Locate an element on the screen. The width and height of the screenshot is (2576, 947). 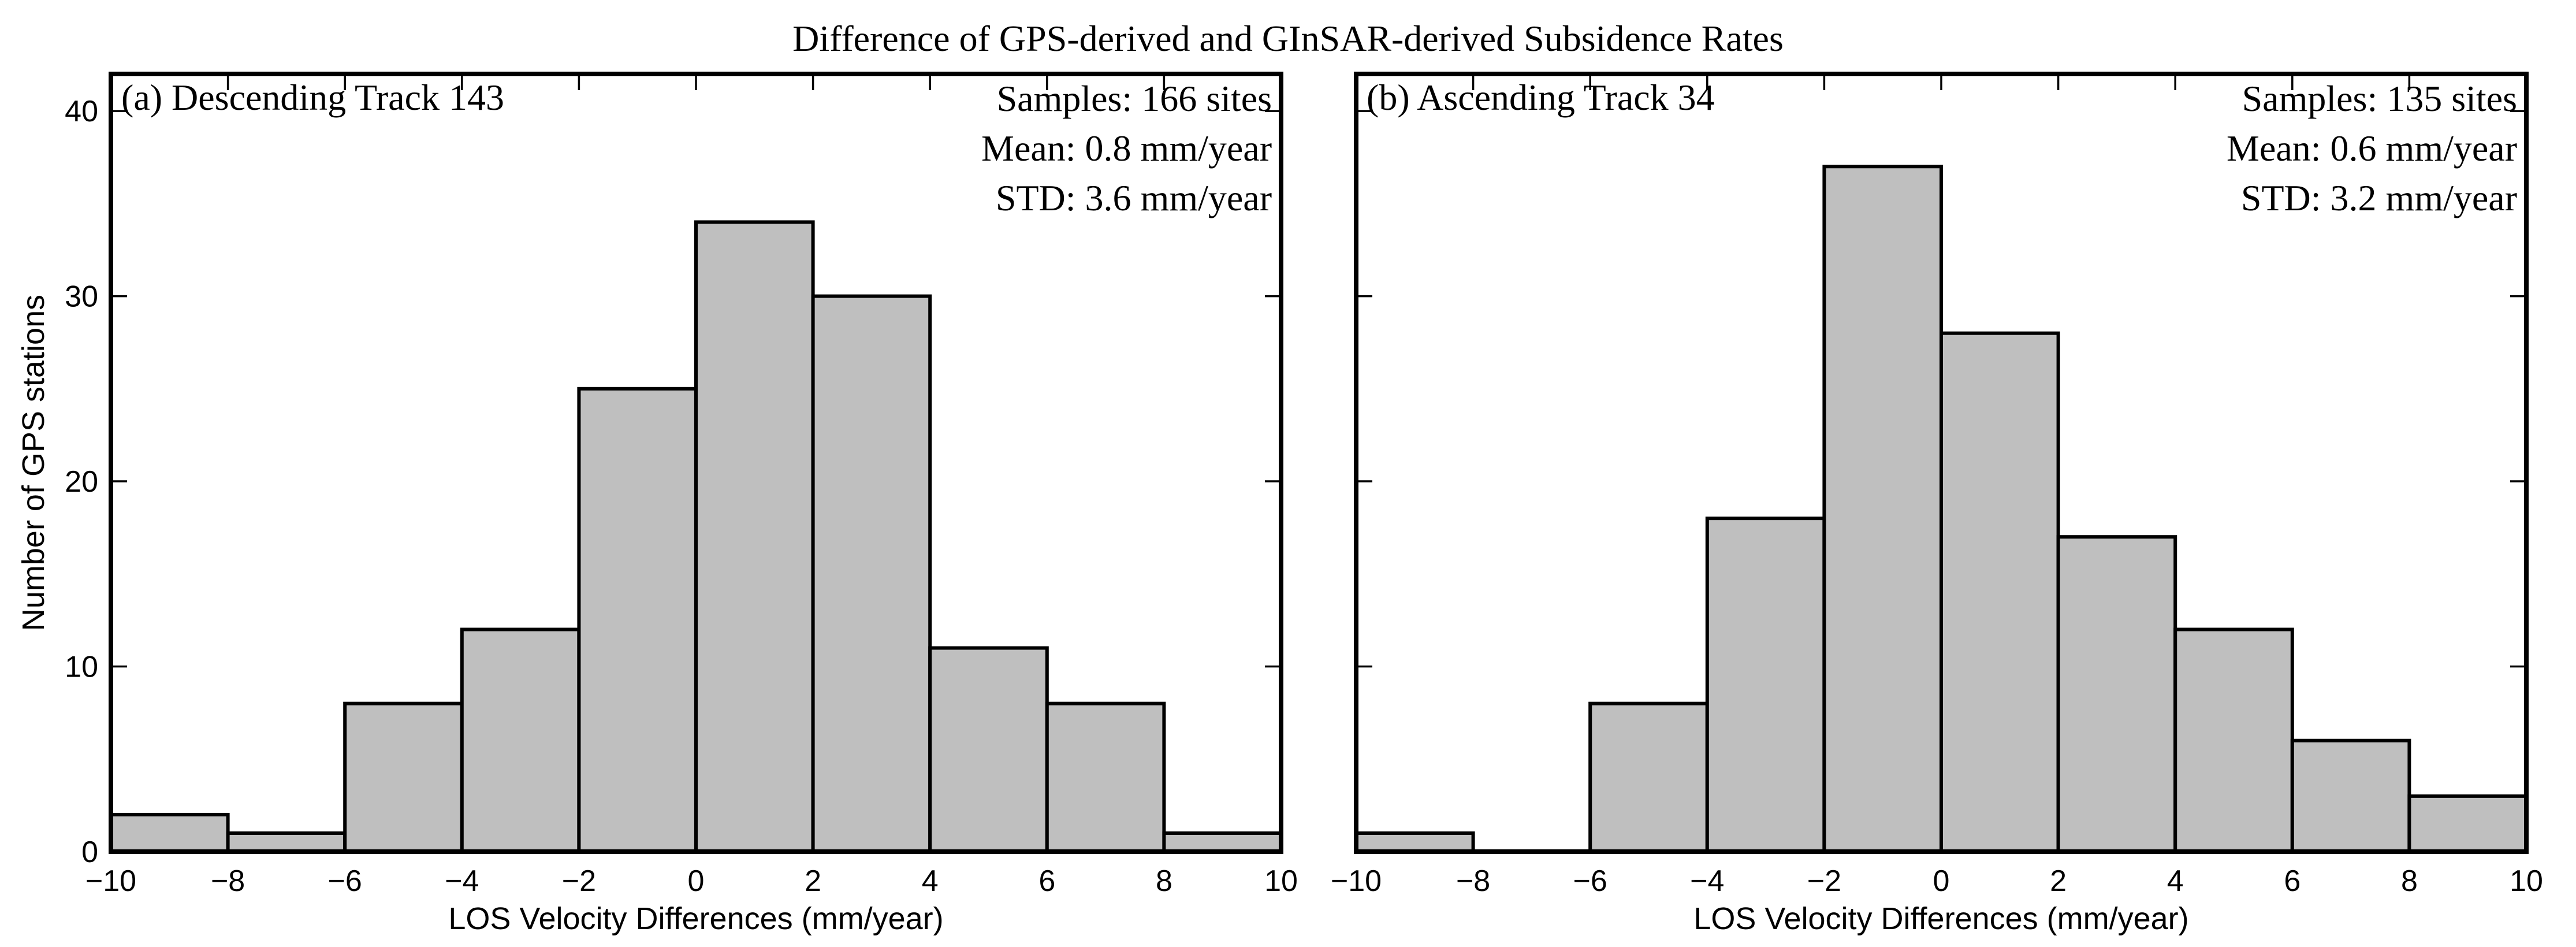
stat-std: STD: 3.6 mm/year is located at coordinates (1134, 197).